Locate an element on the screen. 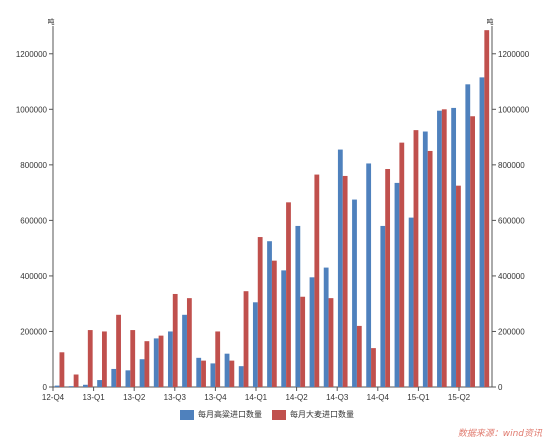 The height and width of the screenshot is (440, 550). legend-item-barley: 每月大麦进口数量 is located at coordinates (313, 414).